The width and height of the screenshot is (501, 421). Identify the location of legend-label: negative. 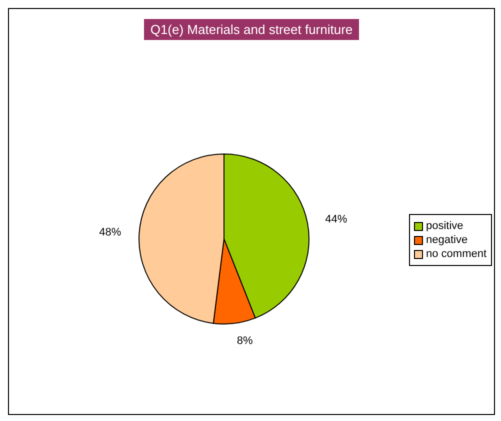
(447, 240).